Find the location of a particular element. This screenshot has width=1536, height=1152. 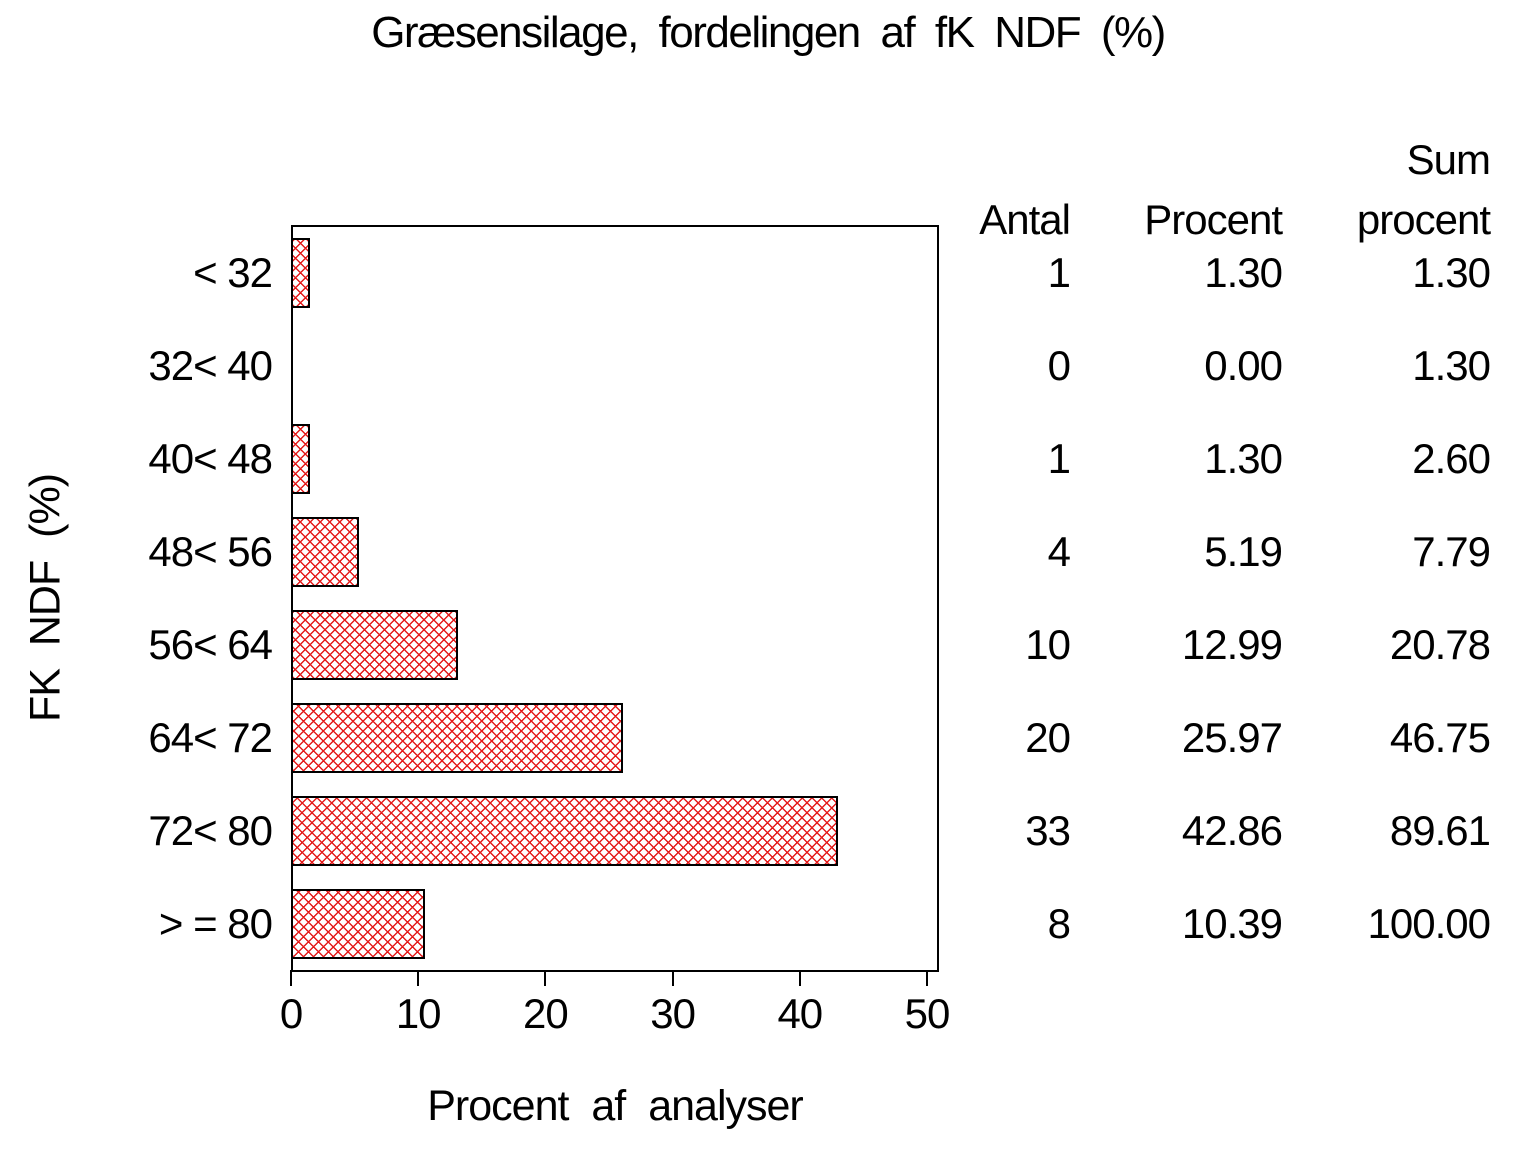

table-cell-3-2: 7.79 is located at coordinates (1451, 552).